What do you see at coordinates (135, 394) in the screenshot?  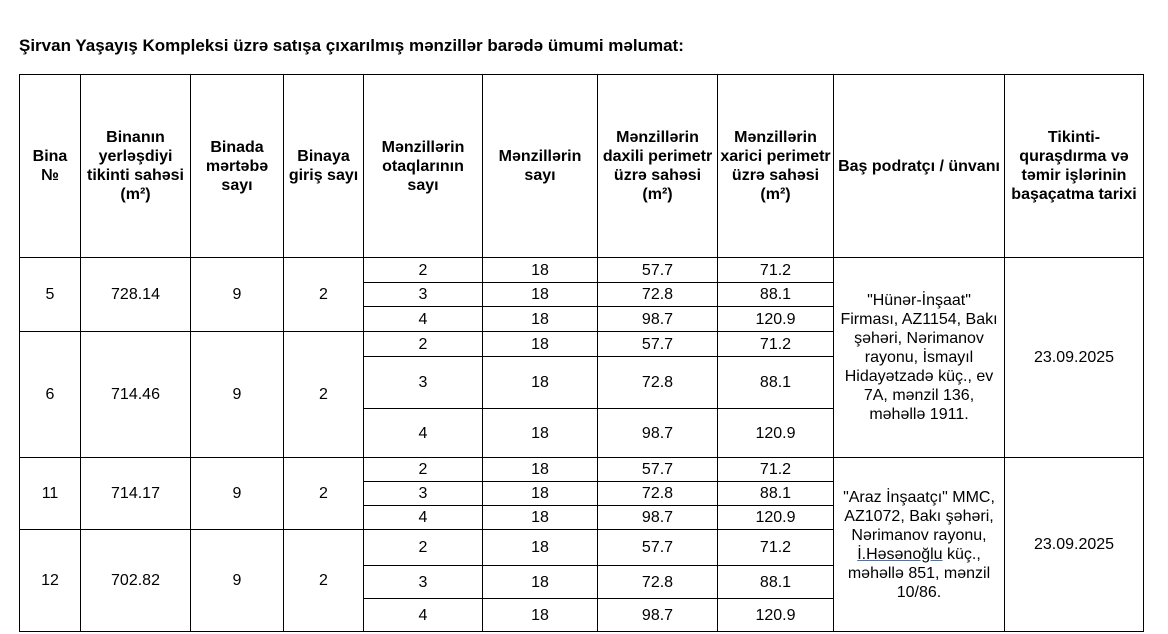 I see `building-area: 714.46` at bounding box center [135, 394].